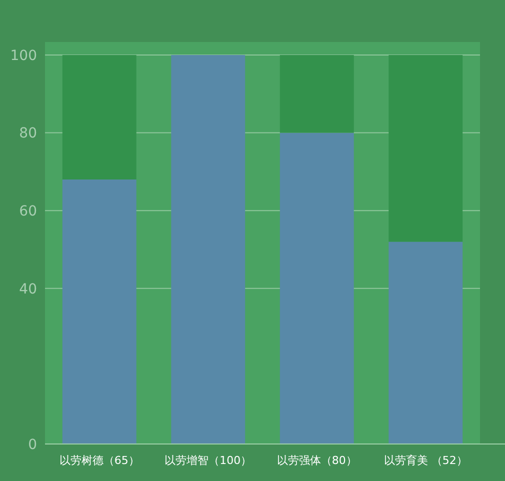  I want to click on x-tick-label: 以劳树德（65）, so click(99, 460).